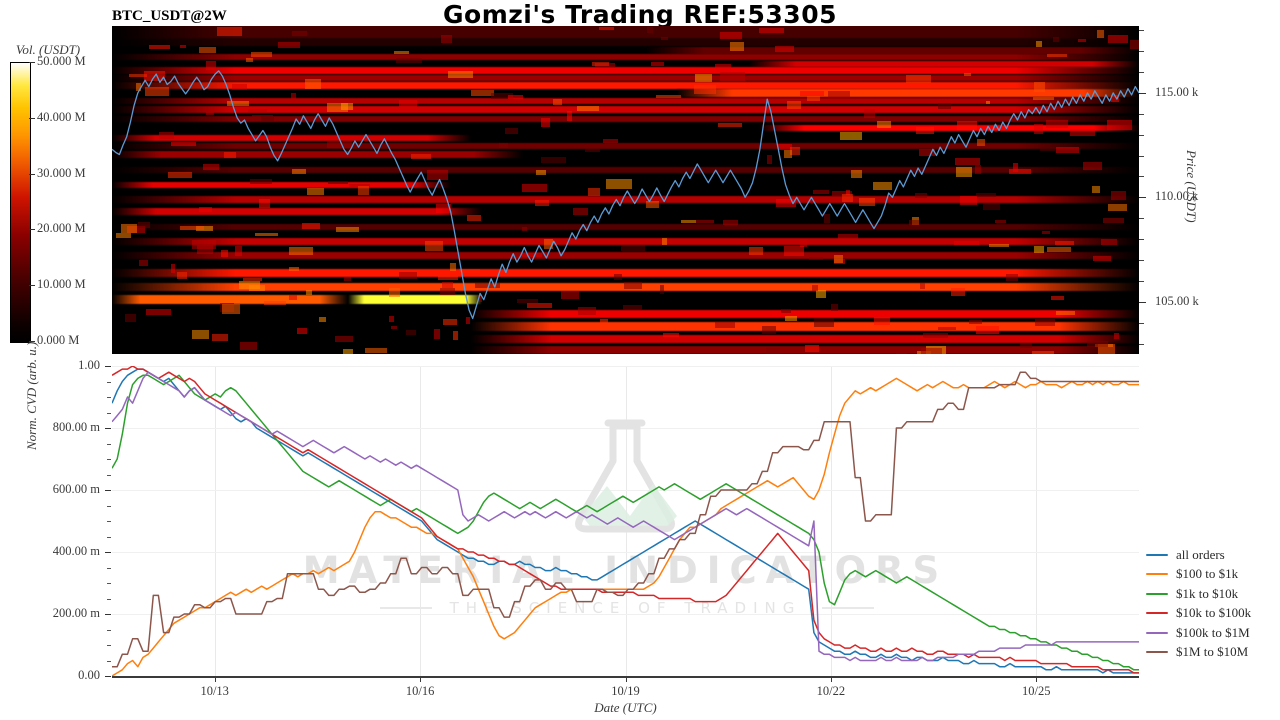  What do you see at coordinates (1198, 575) in the screenshot?
I see `legend-item-100-to-1k: $100 to $1k` at bounding box center [1198, 575].